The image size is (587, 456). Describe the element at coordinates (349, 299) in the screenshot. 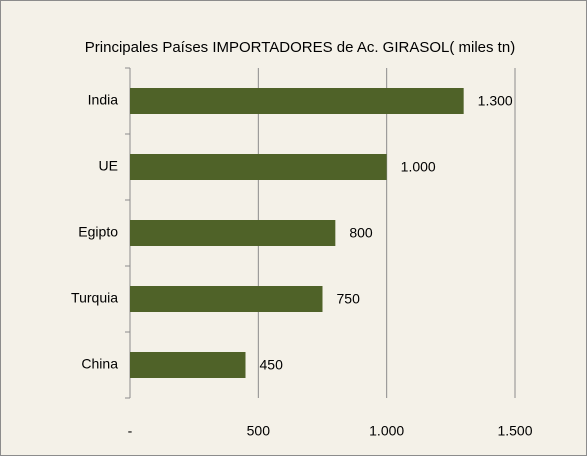

I see `value-label: 750` at that location.